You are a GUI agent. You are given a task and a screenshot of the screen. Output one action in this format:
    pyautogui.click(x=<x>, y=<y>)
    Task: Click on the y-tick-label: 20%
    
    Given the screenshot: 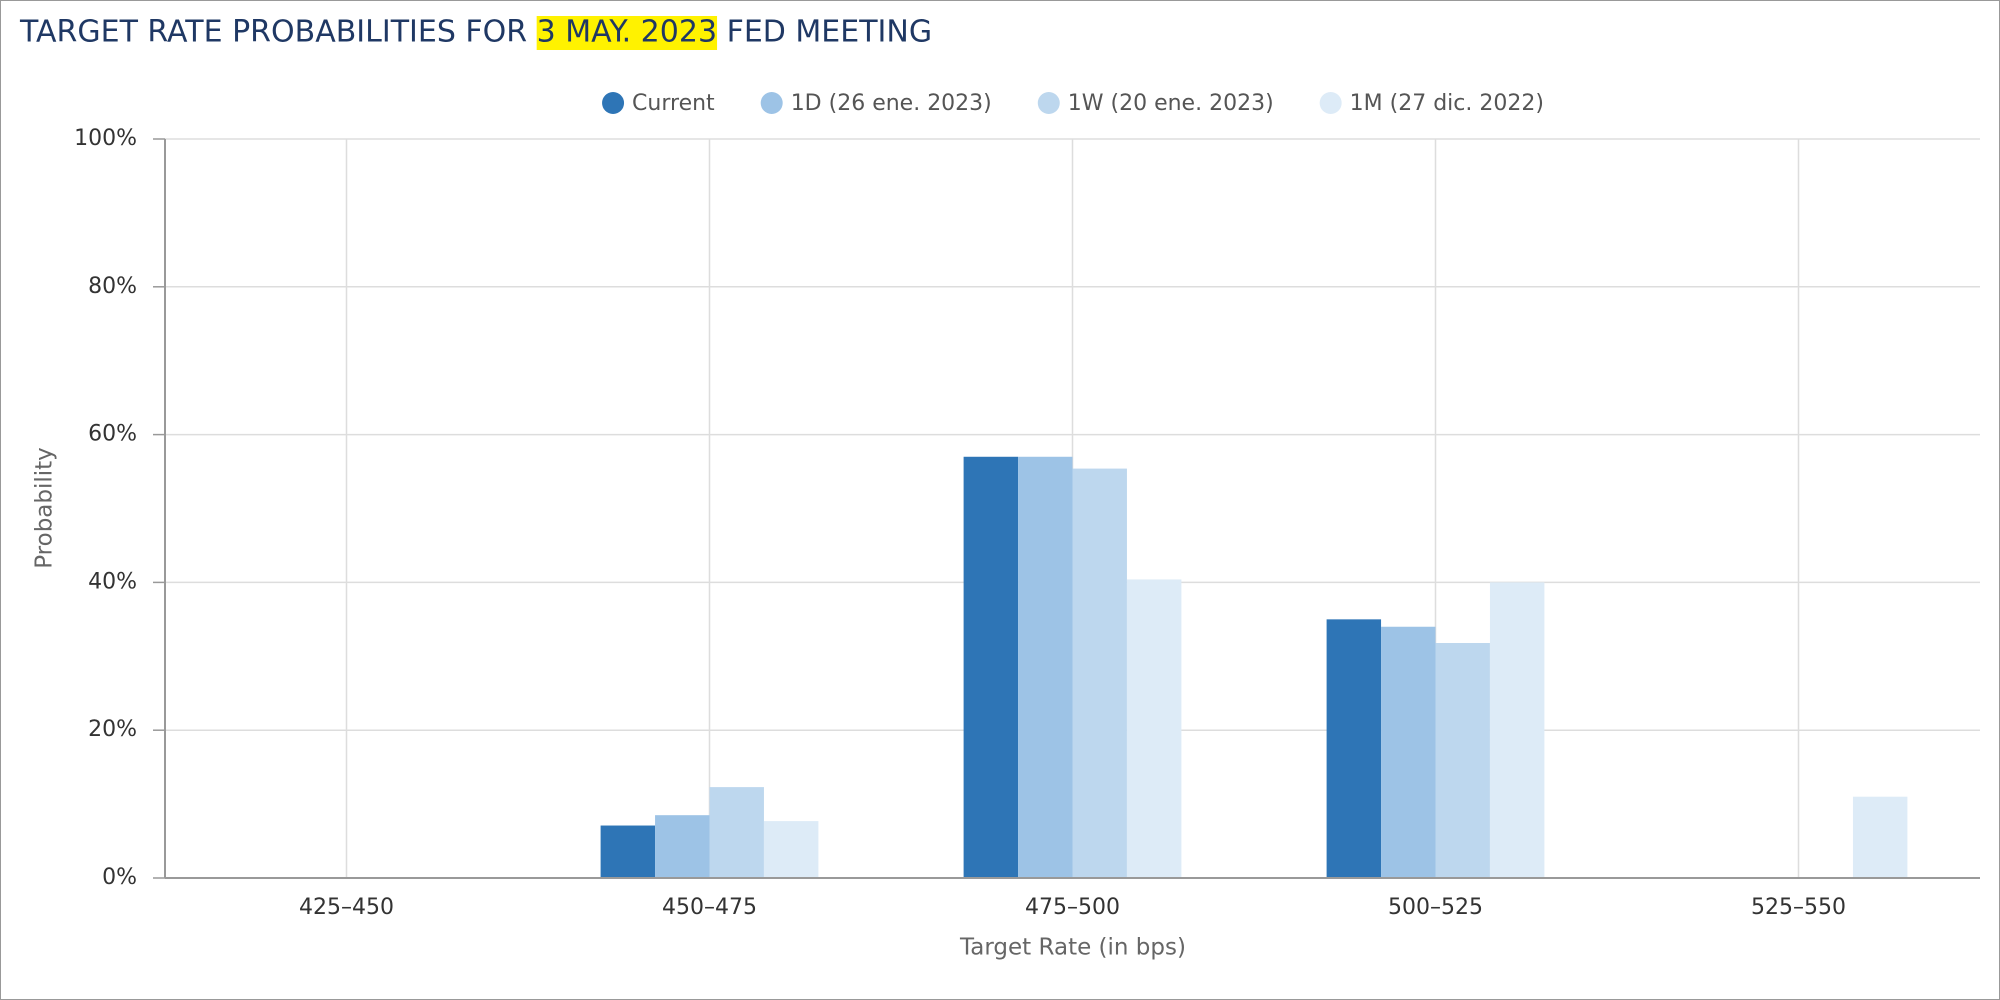 What is the action you would take?
    pyautogui.click(x=112, y=729)
    